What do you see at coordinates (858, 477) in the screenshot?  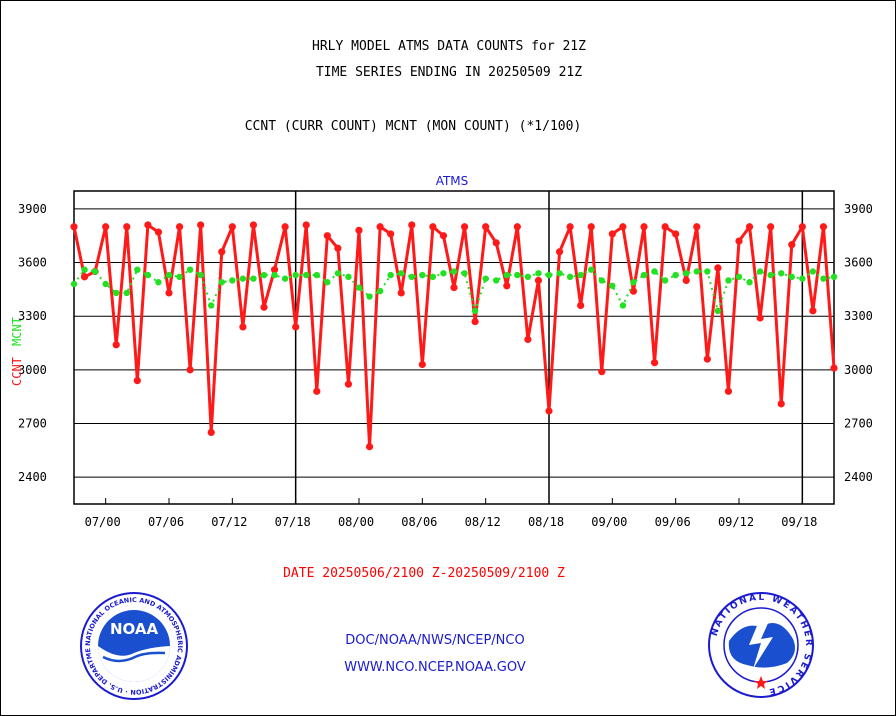 I see `y-tick-label-right: 2400` at bounding box center [858, 477].